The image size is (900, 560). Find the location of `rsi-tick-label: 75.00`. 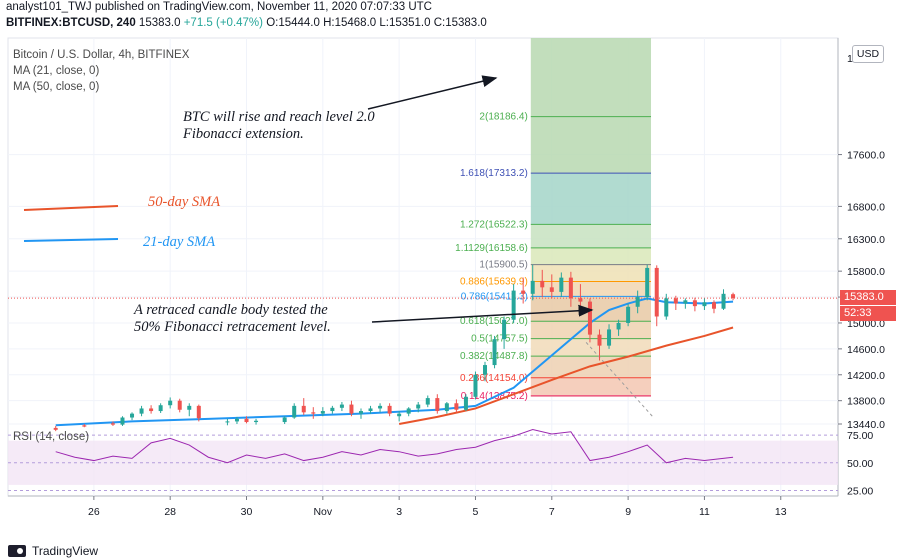

rsi-tick-label: 75.00 is located at coordinates (860, 436).